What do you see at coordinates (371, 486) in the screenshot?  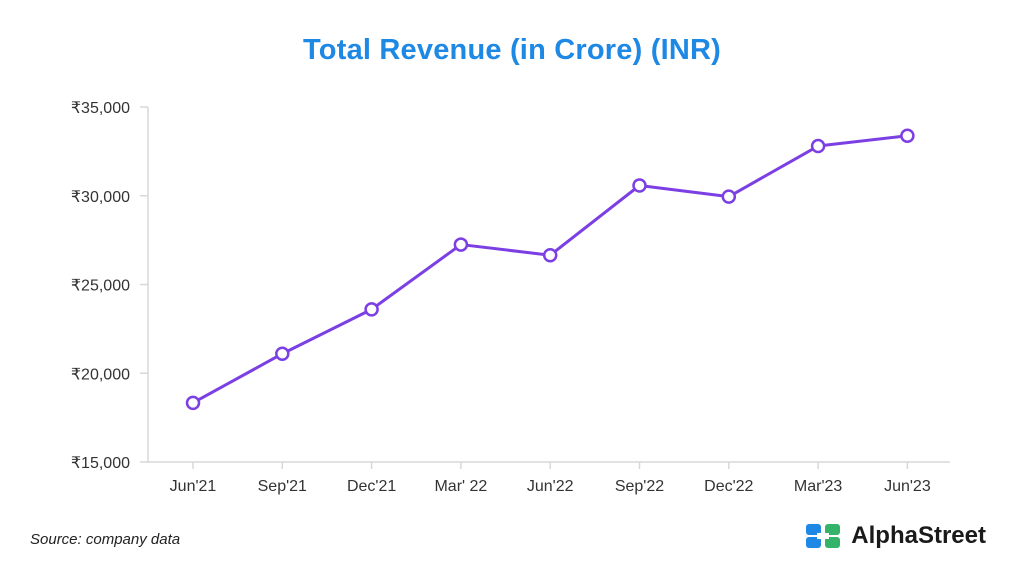 I see `x-tick-label: Dec'21` at bounding box center [371, 486].